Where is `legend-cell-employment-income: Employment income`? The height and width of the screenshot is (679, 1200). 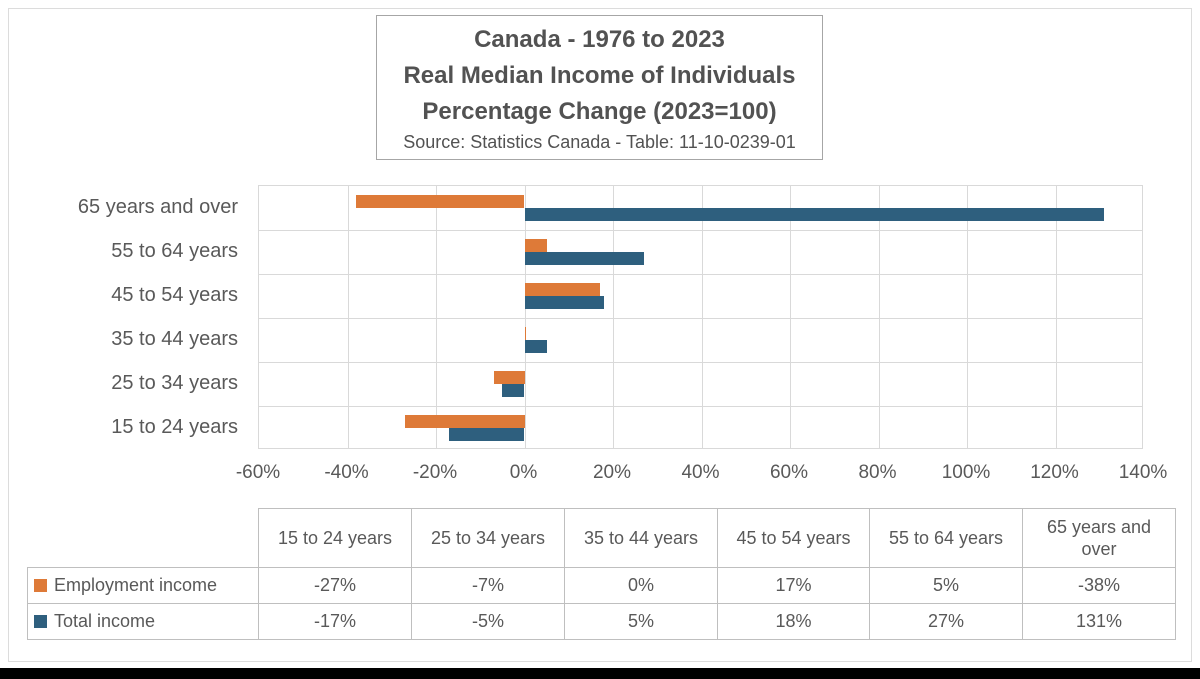 legend-cell-employment-income: Employment income is located at coordinates (143, 585).